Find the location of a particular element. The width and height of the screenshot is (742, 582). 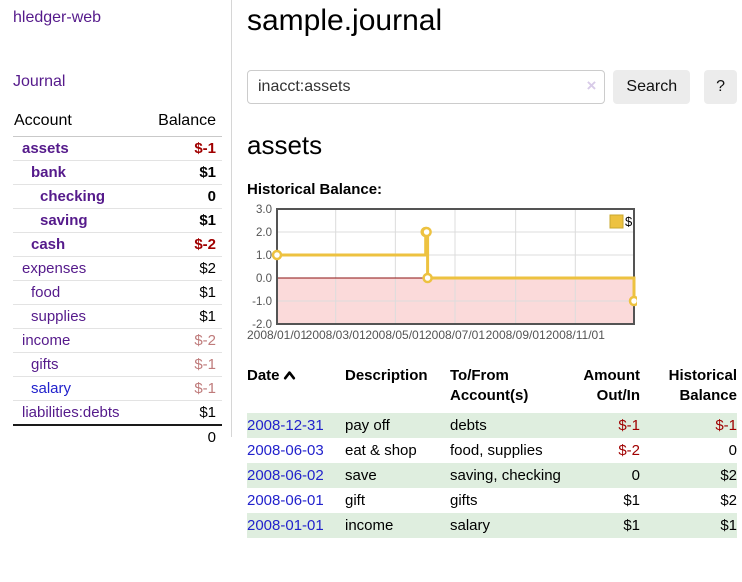

account-name-cell: food is located at coordinates (78, 292).